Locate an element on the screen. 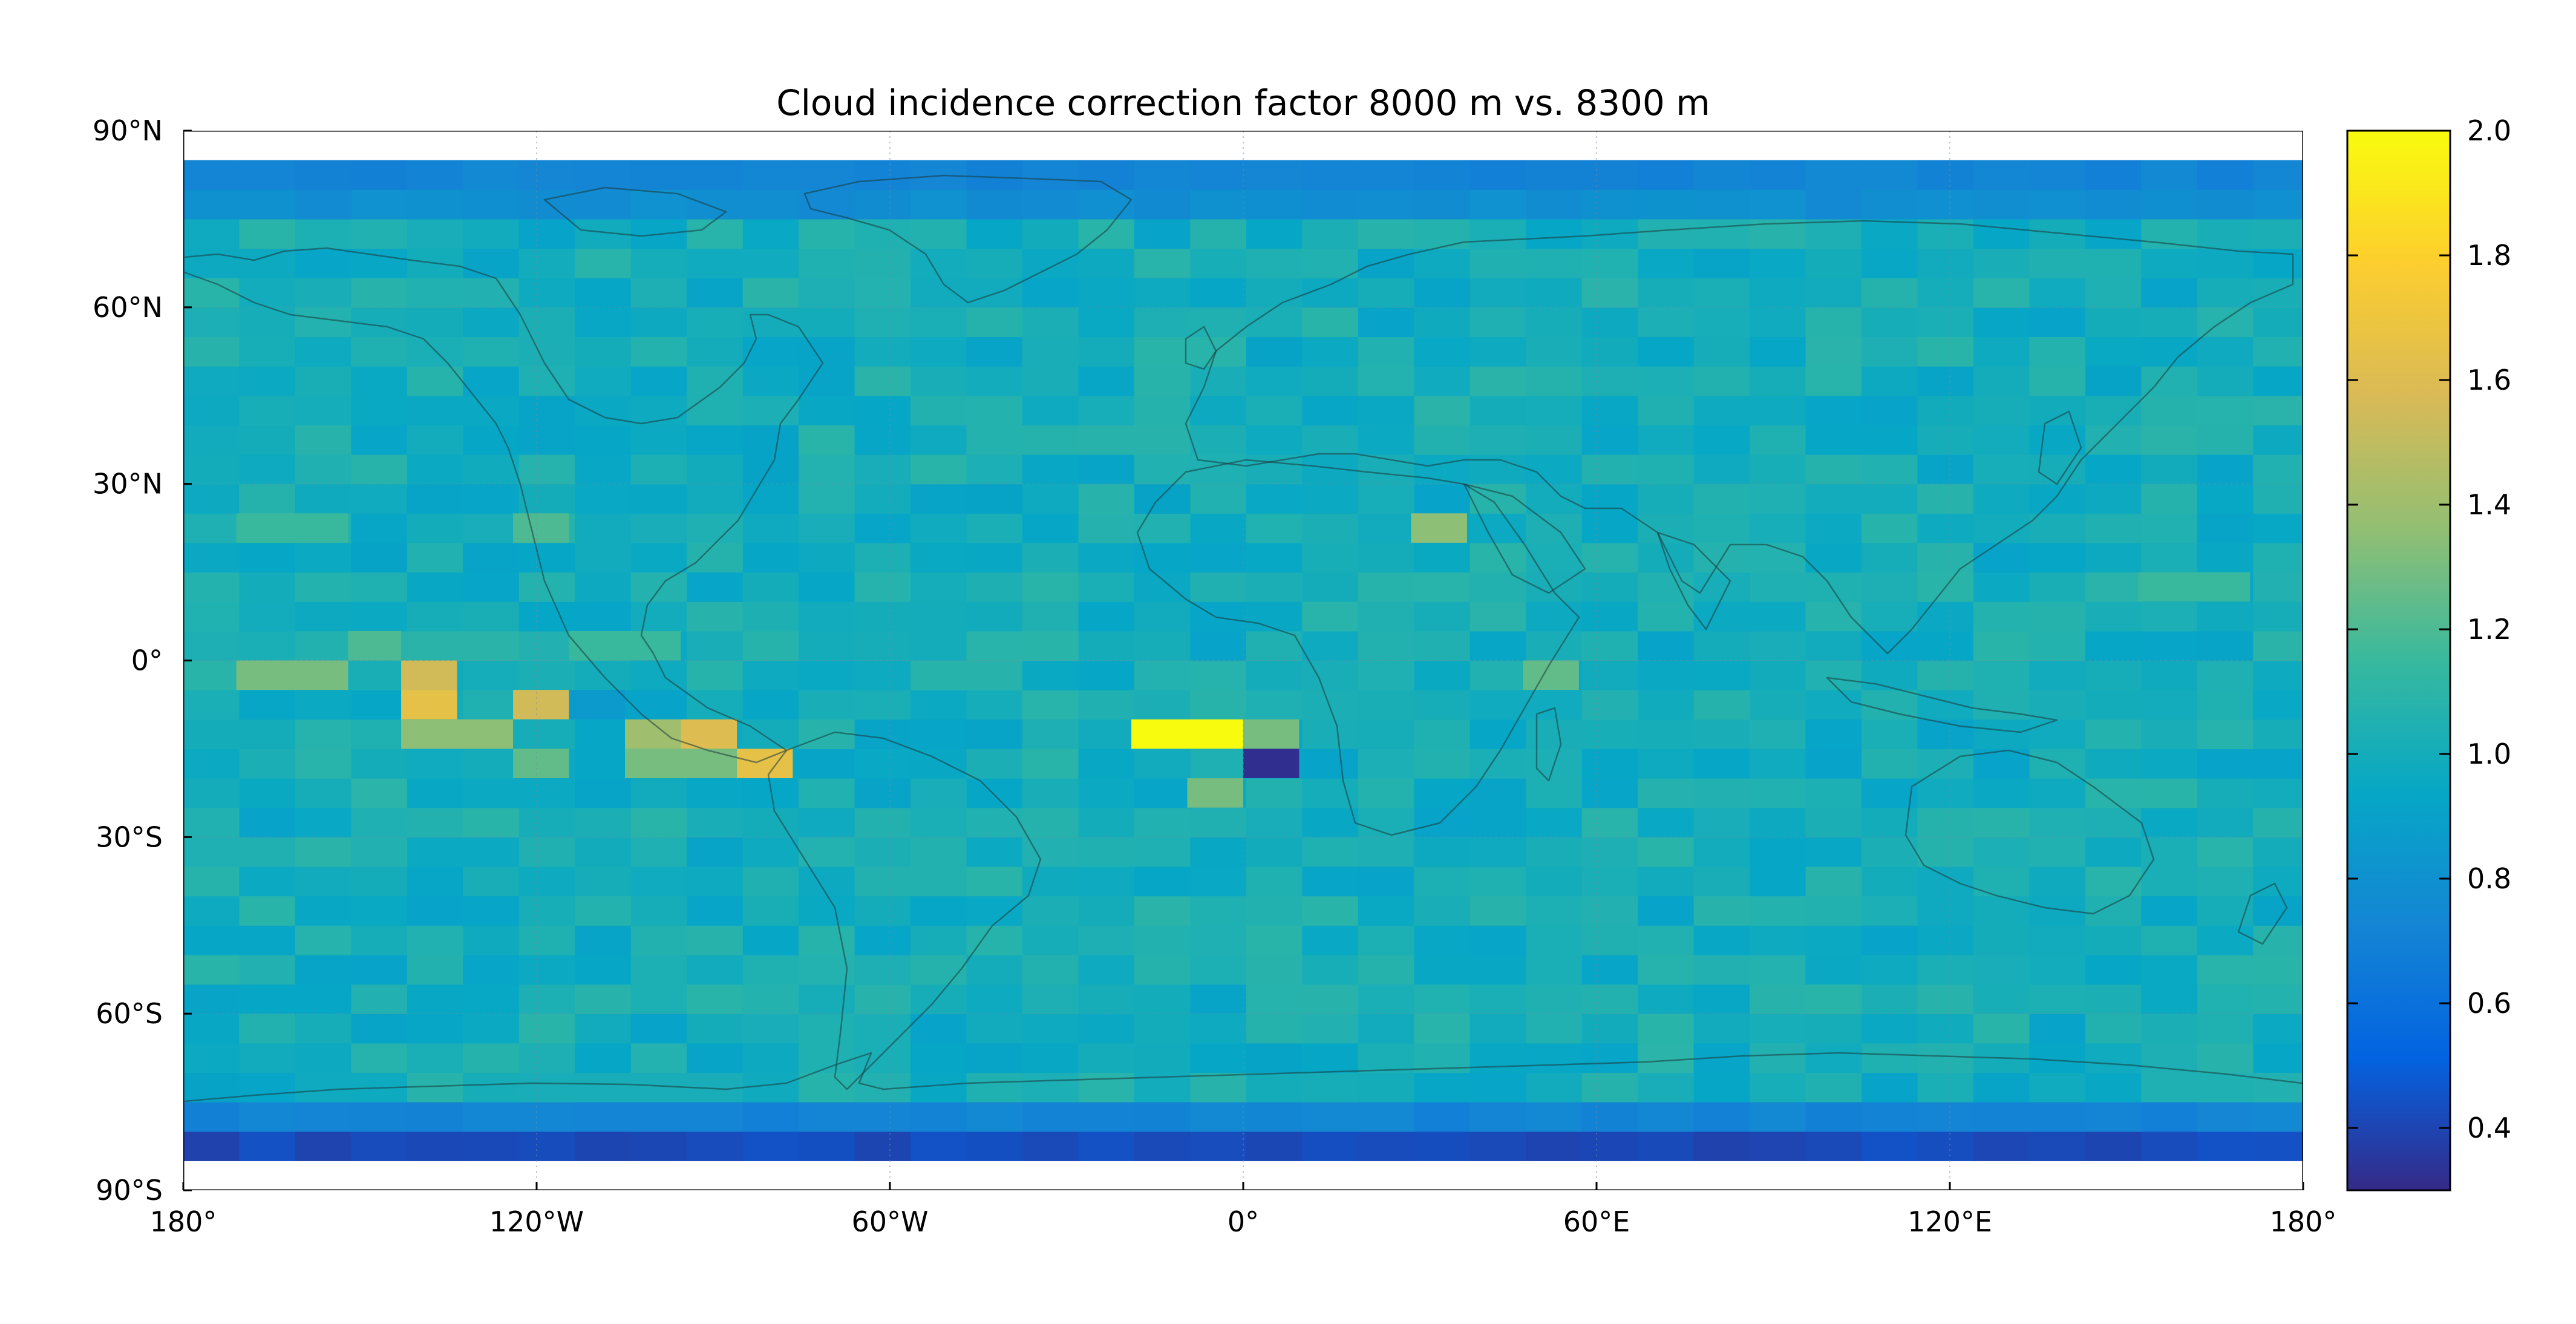 The image size is (2576, 1324). coastline-japan is located at coordinates (2060, 448).